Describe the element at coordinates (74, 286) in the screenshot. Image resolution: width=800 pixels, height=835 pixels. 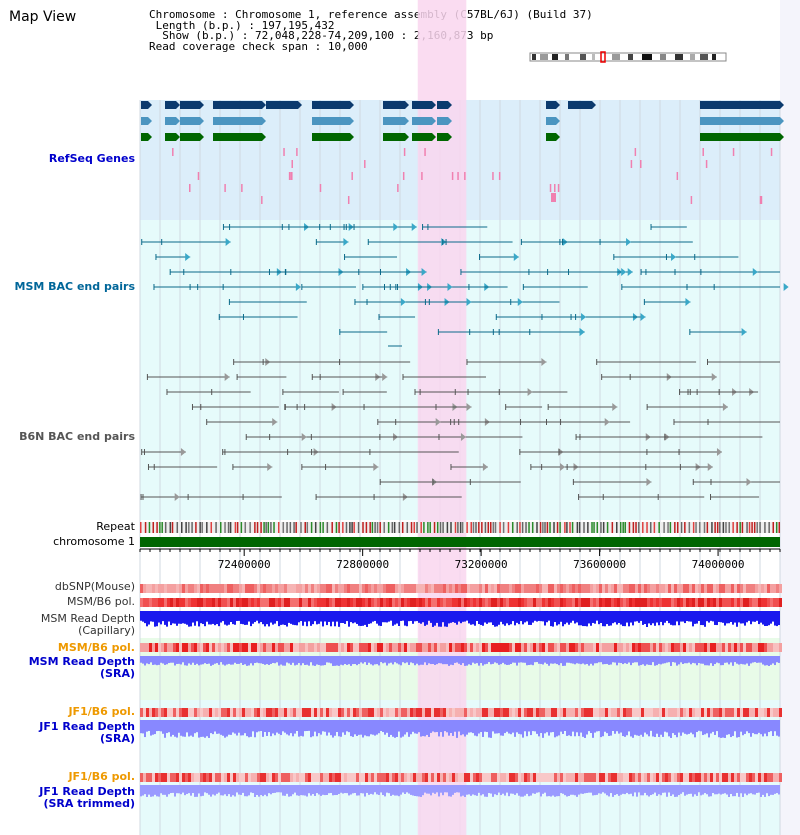
I see `track-label-msm-bac: MSM BAC end pairs` at that location.